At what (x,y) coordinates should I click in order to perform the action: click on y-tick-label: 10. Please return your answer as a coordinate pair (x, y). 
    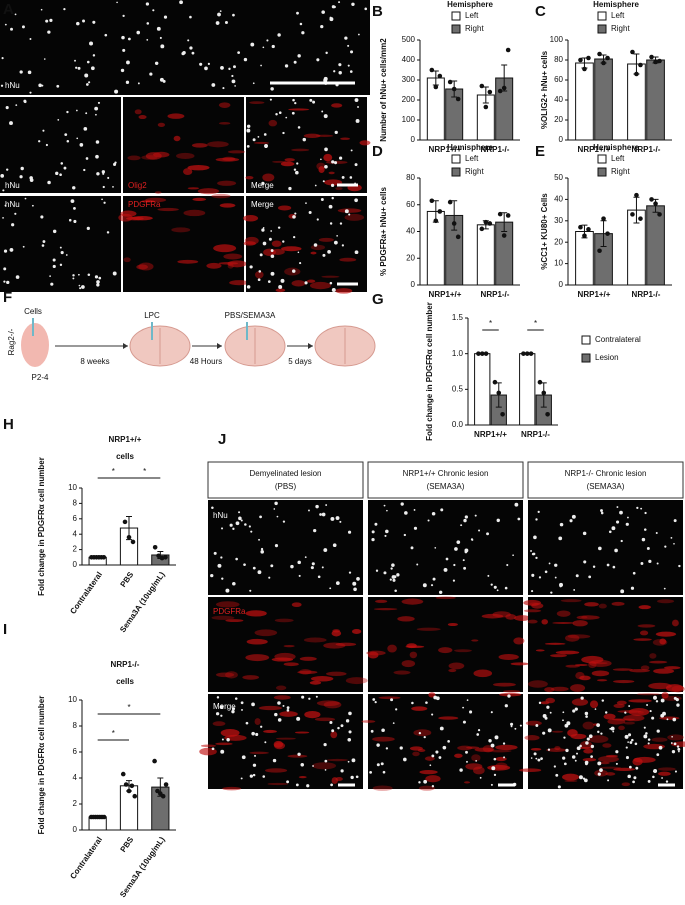
    Looking at the image, I should click on (72, 699).